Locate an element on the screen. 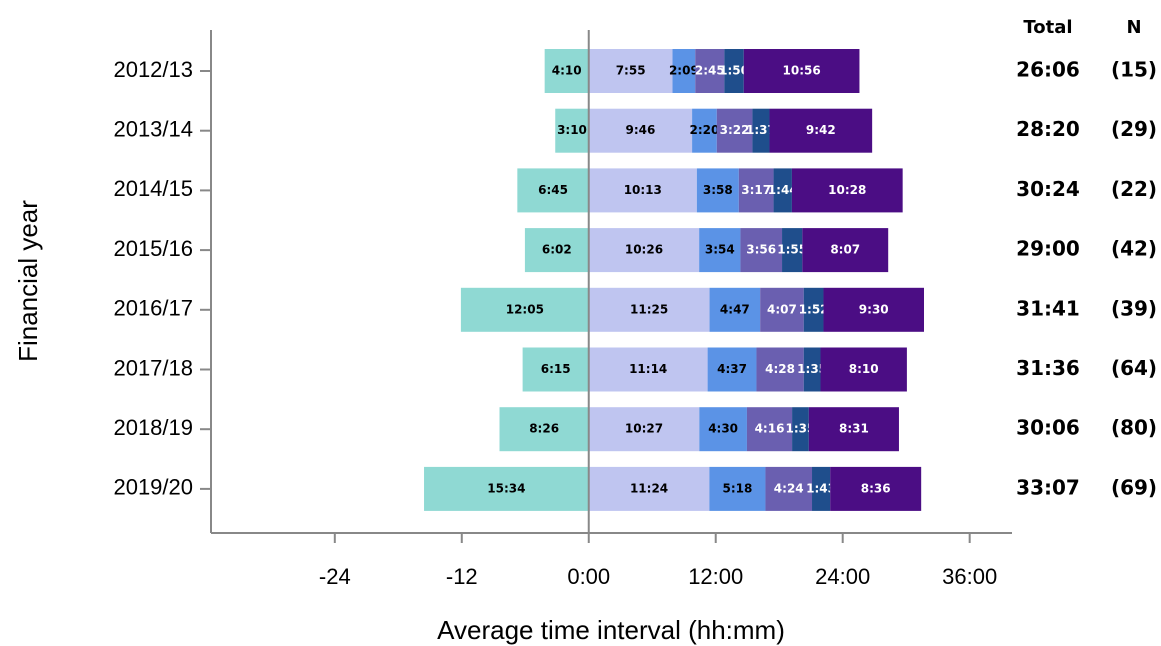  segment-label: 10:56 is located at coordinates (802, 71).